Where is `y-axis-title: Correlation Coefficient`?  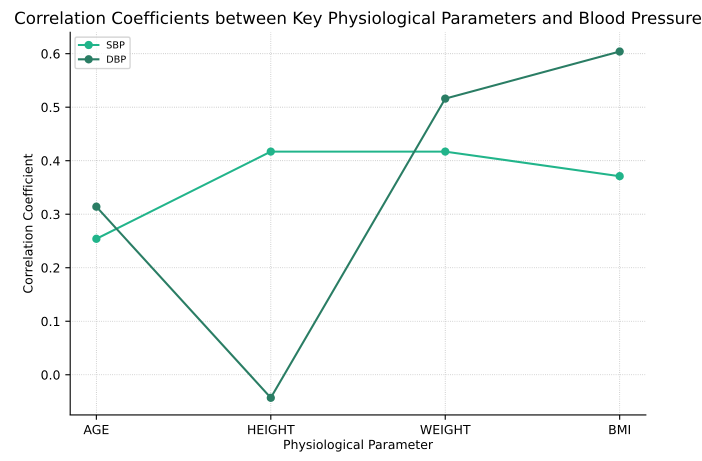
y-axis-title: Correlation Coefficient is located at coordinates (27, 223).